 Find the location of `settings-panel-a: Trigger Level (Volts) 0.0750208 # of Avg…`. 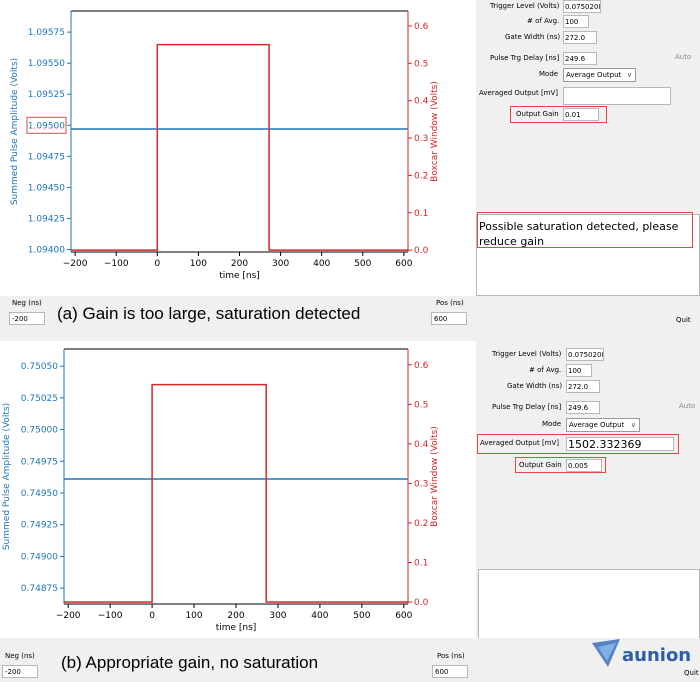

settings-panel-a: Trigger Level (Volts) 0.0750208 # of Avg… is located at coordinates (588, 148).